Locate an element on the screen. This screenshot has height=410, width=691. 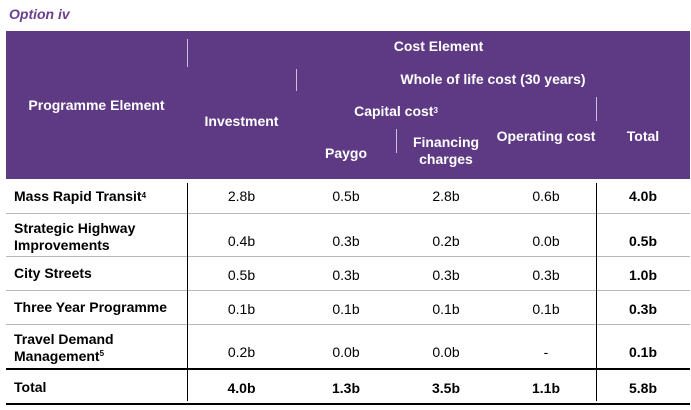
cell-investment: 0.2b is located at coordinates (241, 352).